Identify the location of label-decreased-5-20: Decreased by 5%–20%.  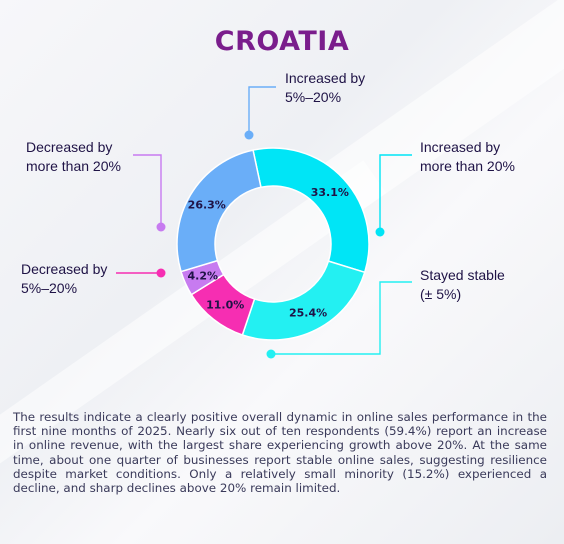
(64, 278).